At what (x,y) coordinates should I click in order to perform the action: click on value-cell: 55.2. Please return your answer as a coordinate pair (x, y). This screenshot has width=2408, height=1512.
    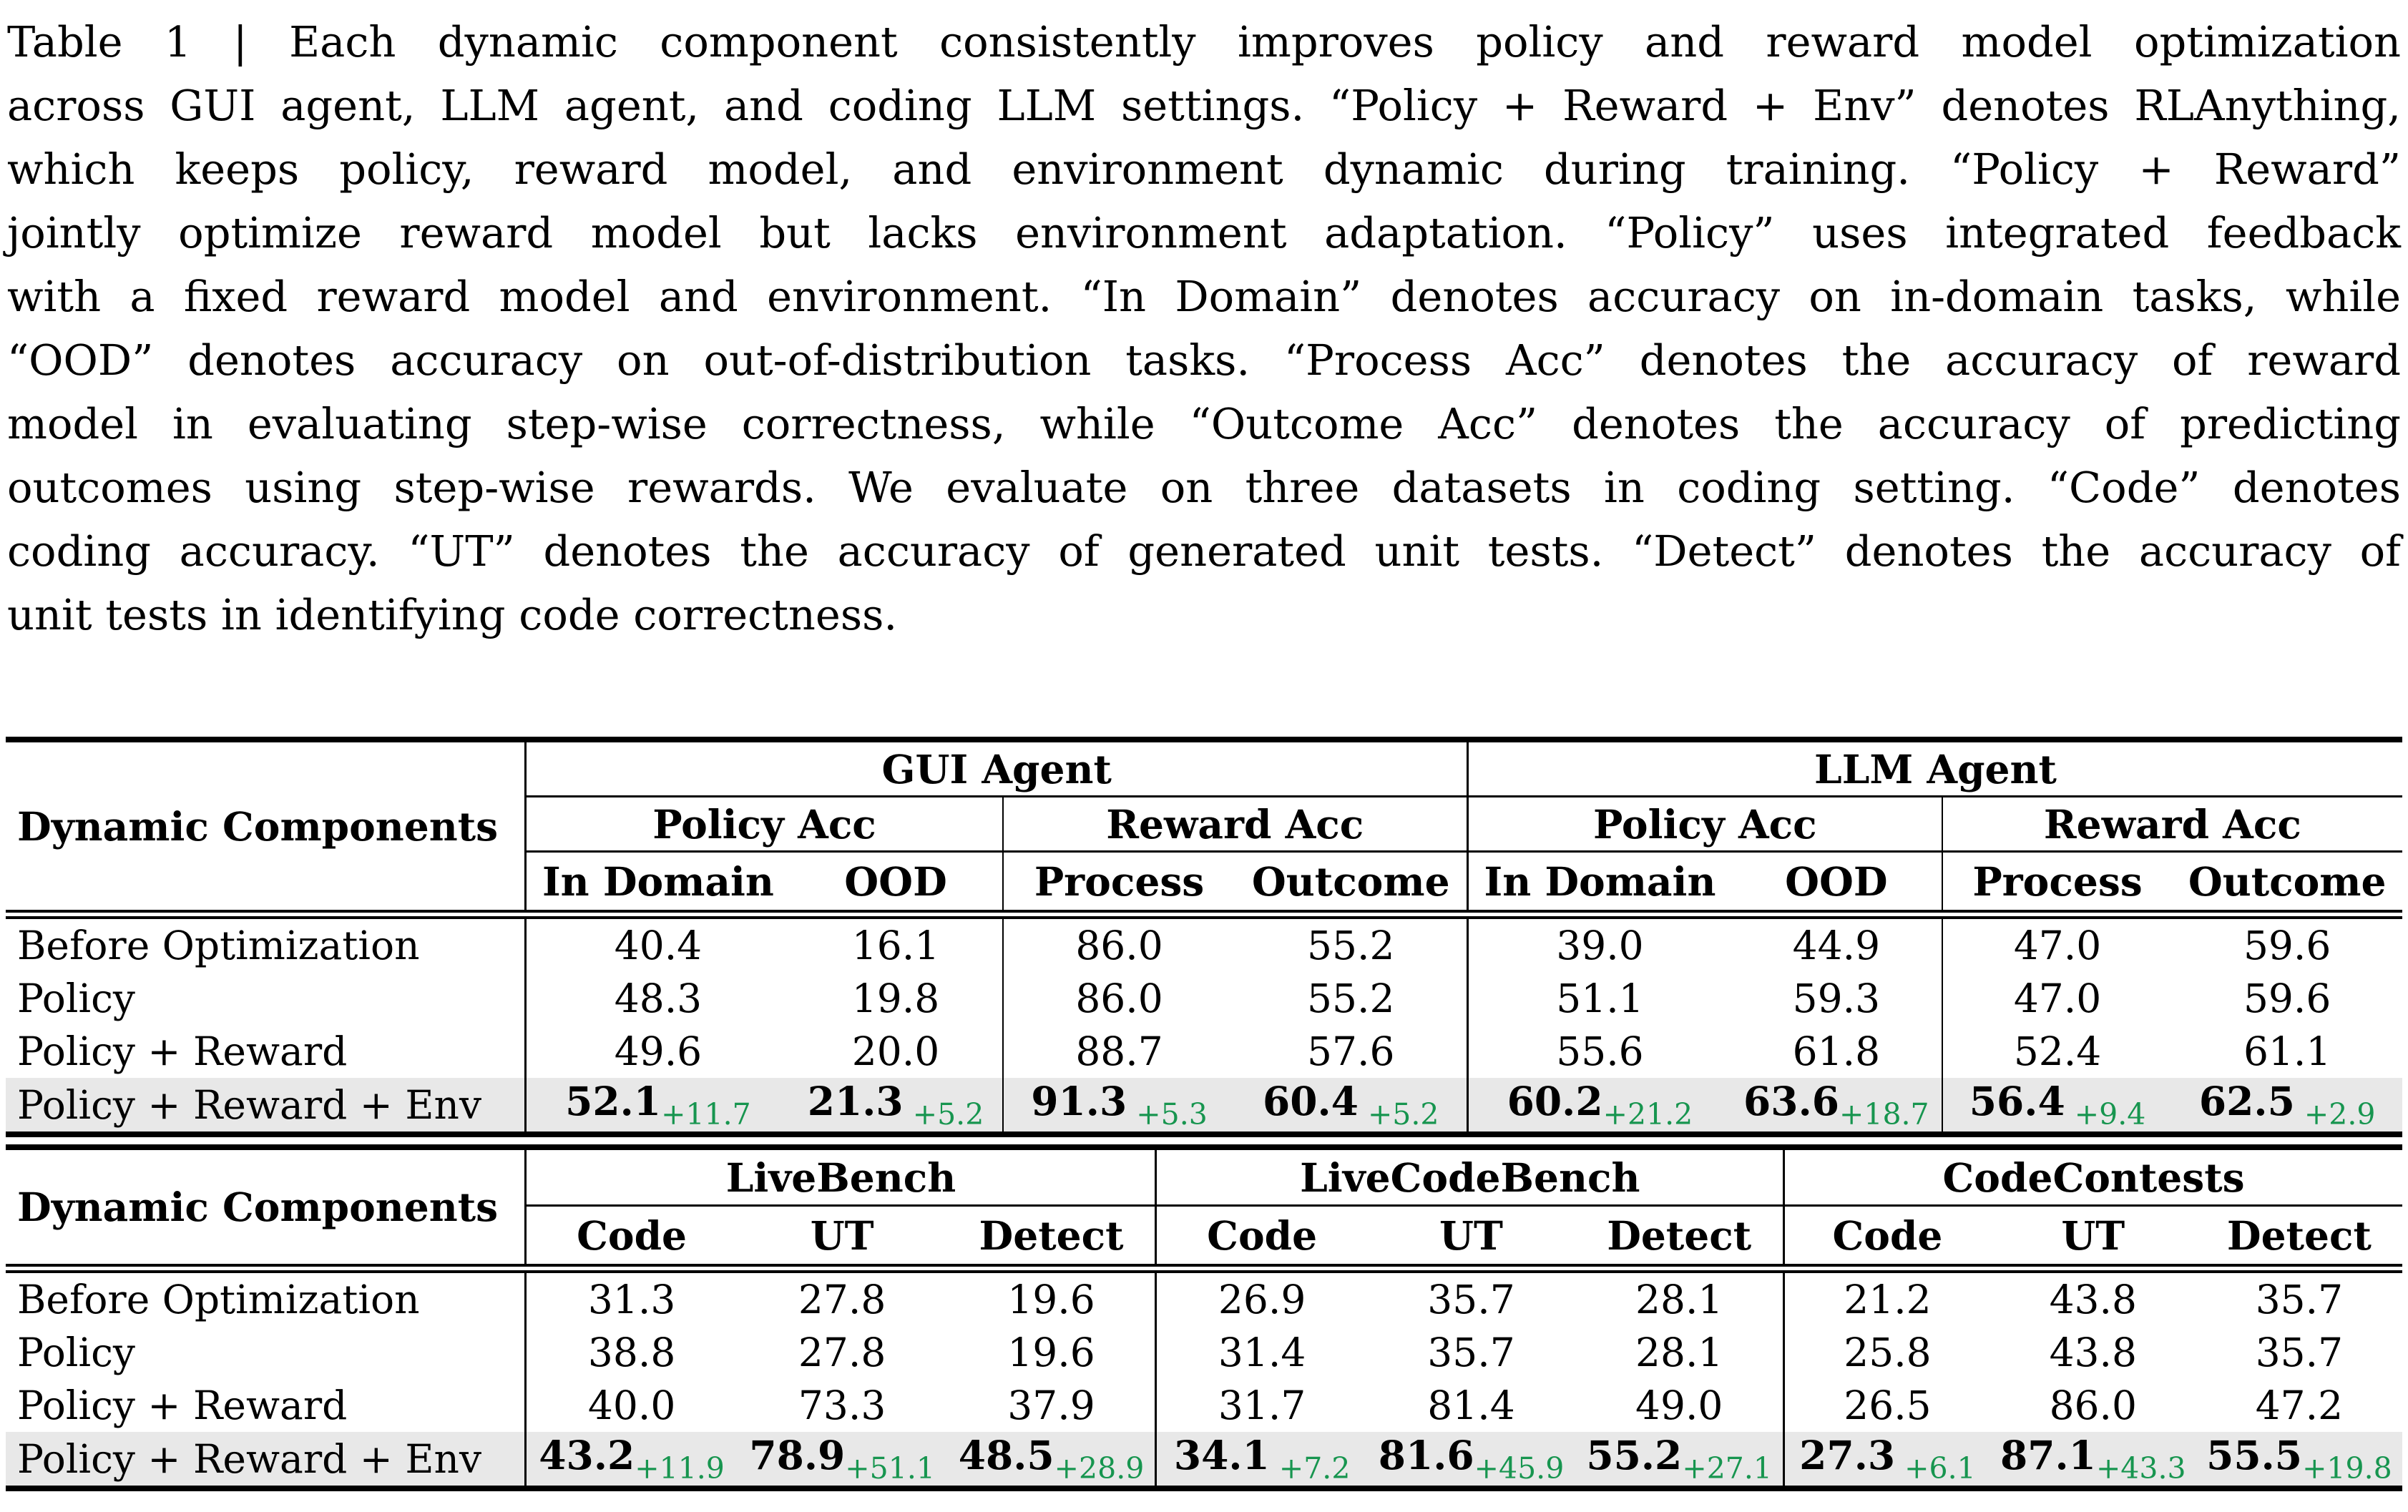
    Looking at the image, I should click on (1351, 998).